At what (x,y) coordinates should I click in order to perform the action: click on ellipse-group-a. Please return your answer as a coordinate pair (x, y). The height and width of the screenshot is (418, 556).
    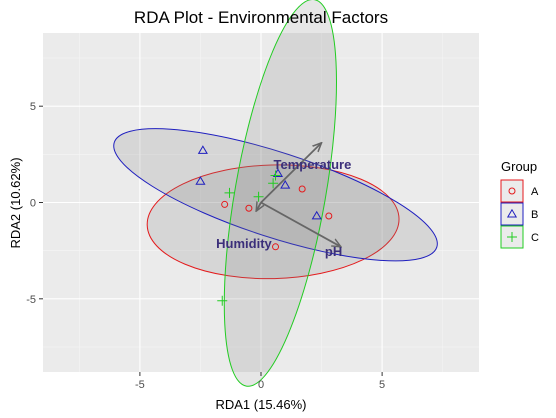
    Looking at the image, I should click on (273, 222).